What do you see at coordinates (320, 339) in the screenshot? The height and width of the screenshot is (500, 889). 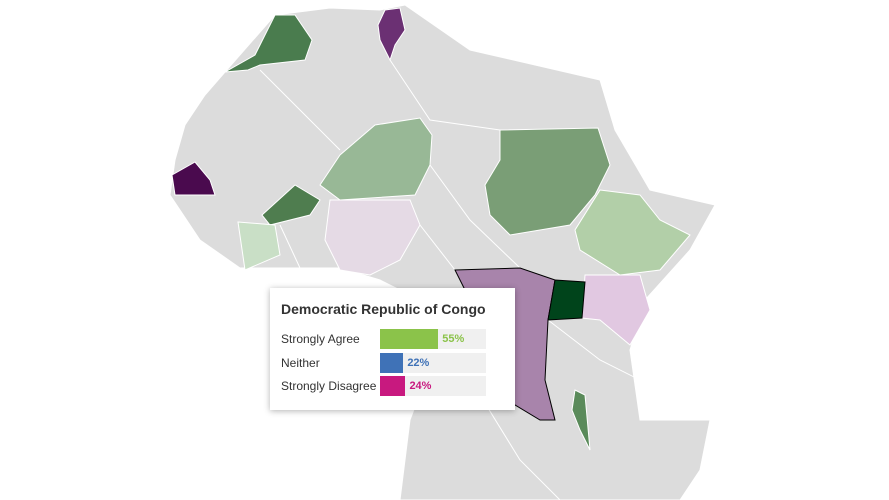 I see `row-label: Strongly Agree` at bounding box center [320, 339].